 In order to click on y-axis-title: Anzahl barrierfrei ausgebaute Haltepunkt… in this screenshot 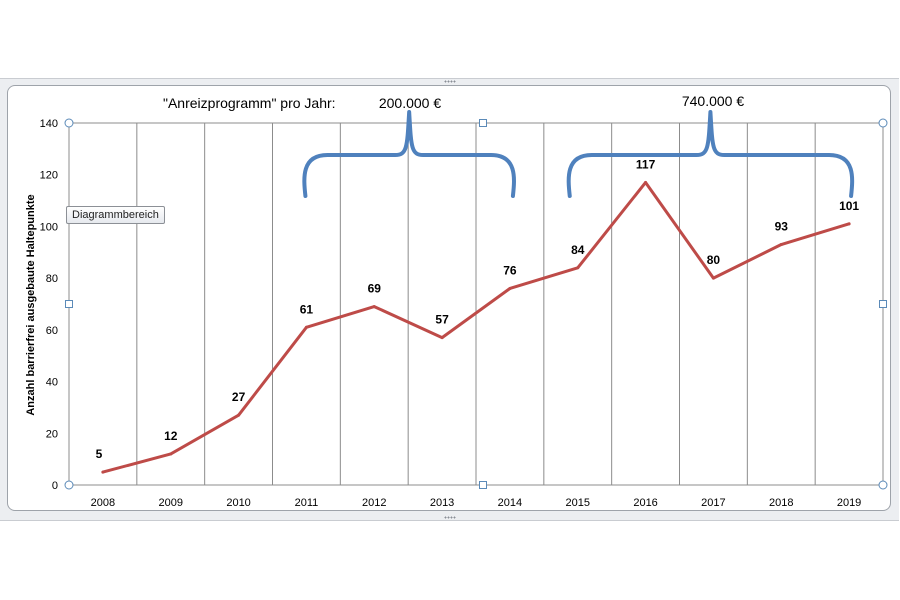, I will do `click(31, 304)`.